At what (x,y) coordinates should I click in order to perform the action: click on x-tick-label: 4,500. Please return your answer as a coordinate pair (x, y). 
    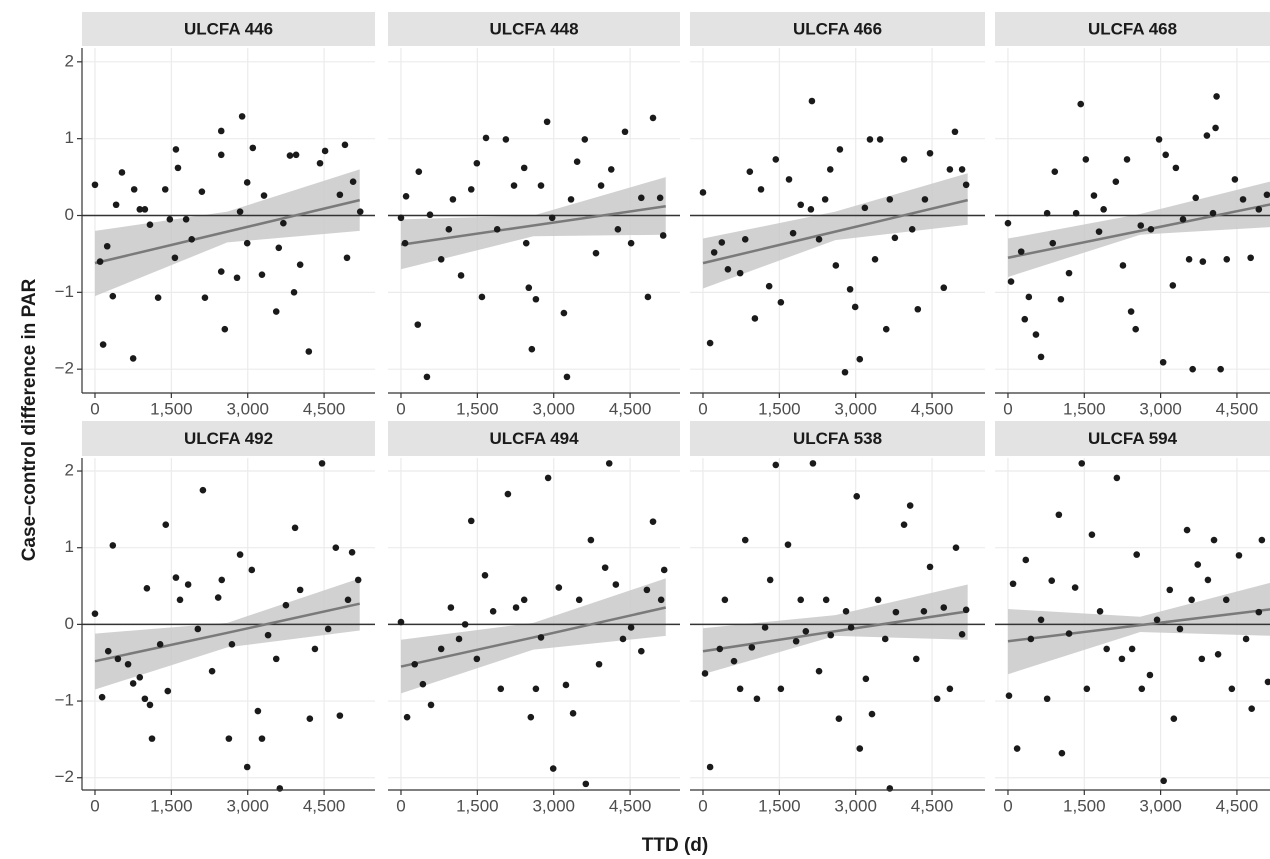
    Looking at the image, I should click on (1237, 805).